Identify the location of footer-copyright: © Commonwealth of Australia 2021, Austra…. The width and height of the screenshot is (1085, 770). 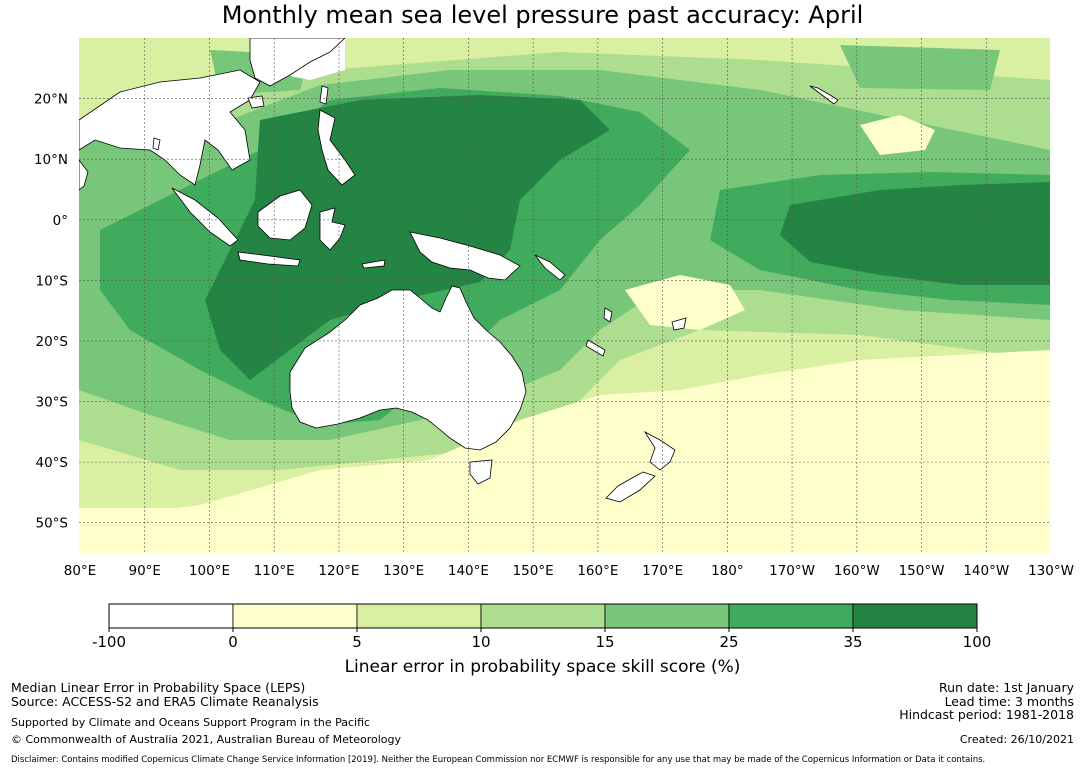
(206, 739).